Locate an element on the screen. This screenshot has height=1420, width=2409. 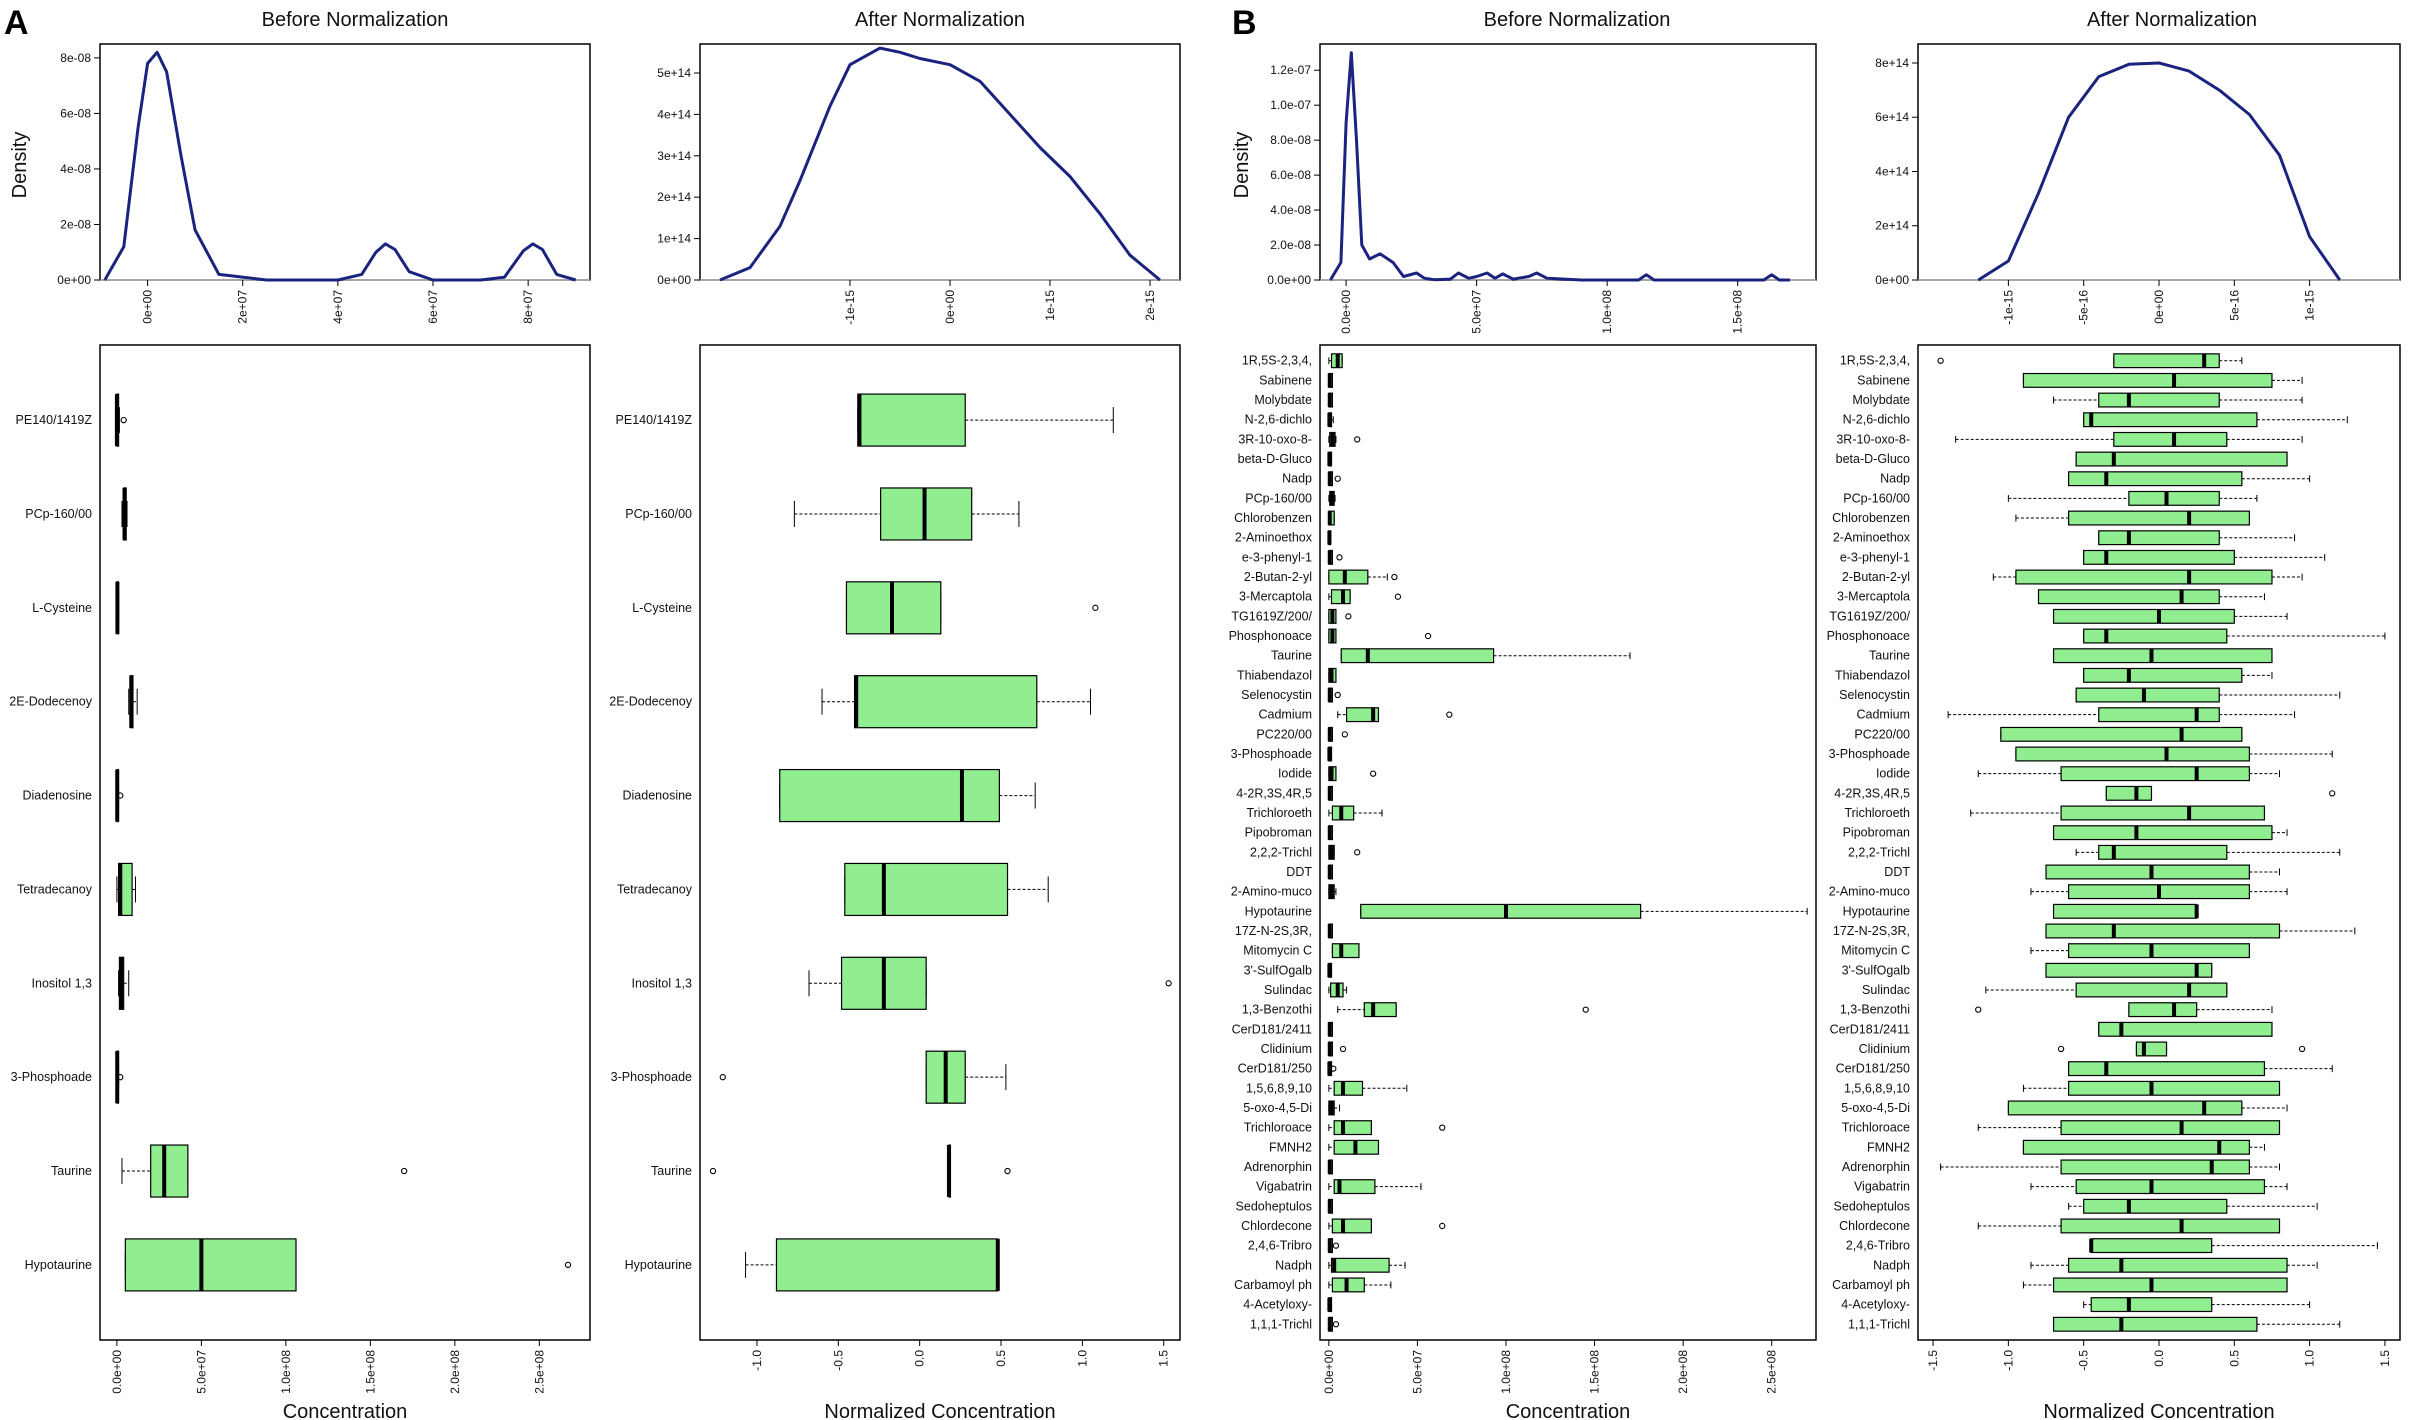
category-label: 1,5,6,8,9,10 is located at coordinates (1877, 1088).